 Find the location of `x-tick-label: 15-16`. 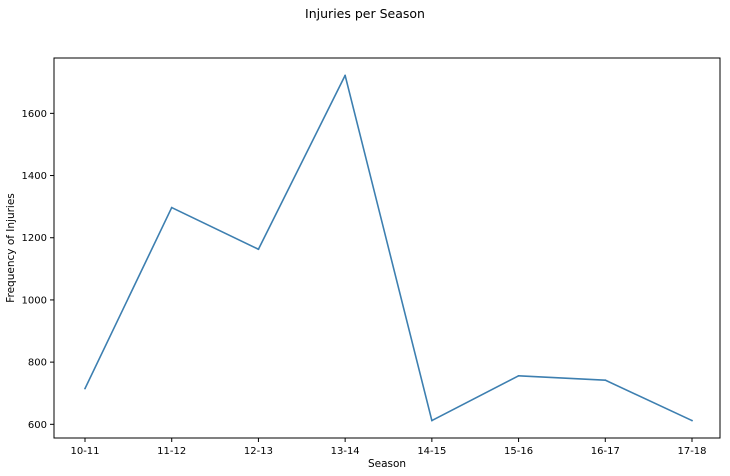

x-tick-label: 15-16 is located at coordinates (518, 451).